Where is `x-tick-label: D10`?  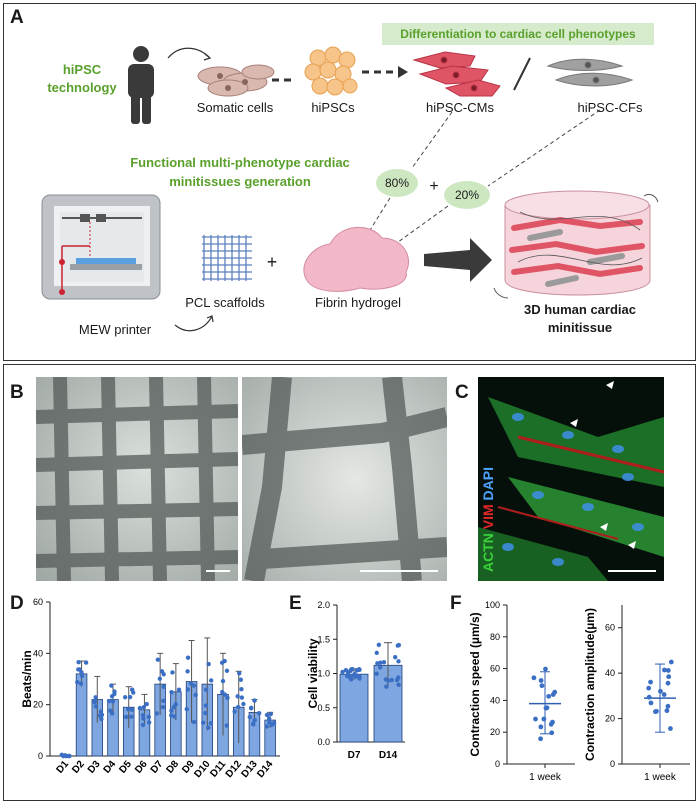 x-tick-label: D10 is located at coordinates (202, 769).